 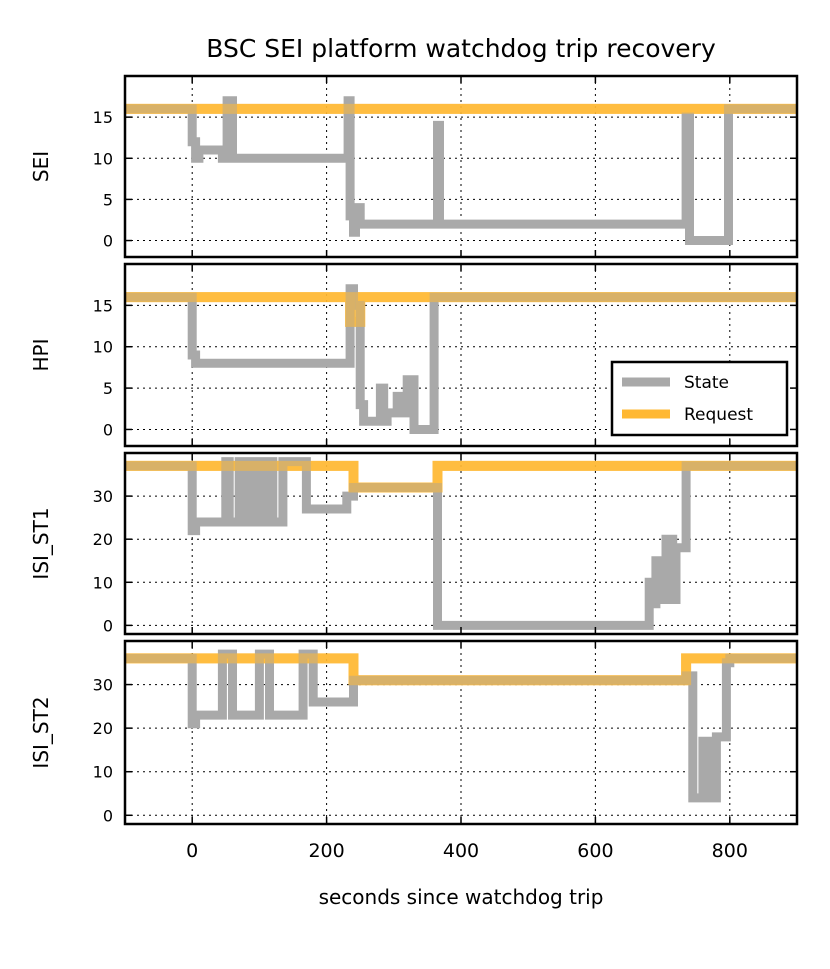 What do you see at coordinates (108, 199) in the screenshot?
I see `ytick-label-sei-1: 5` at bounding box center [108, 199].